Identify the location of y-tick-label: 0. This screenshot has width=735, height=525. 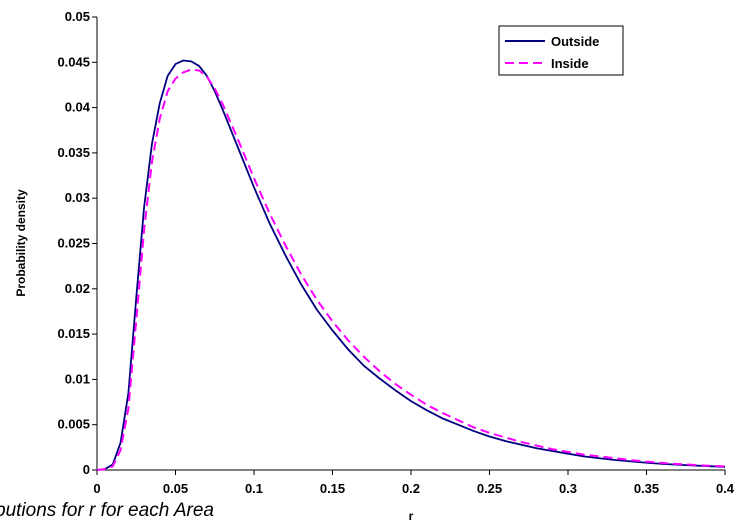
(86, 469).